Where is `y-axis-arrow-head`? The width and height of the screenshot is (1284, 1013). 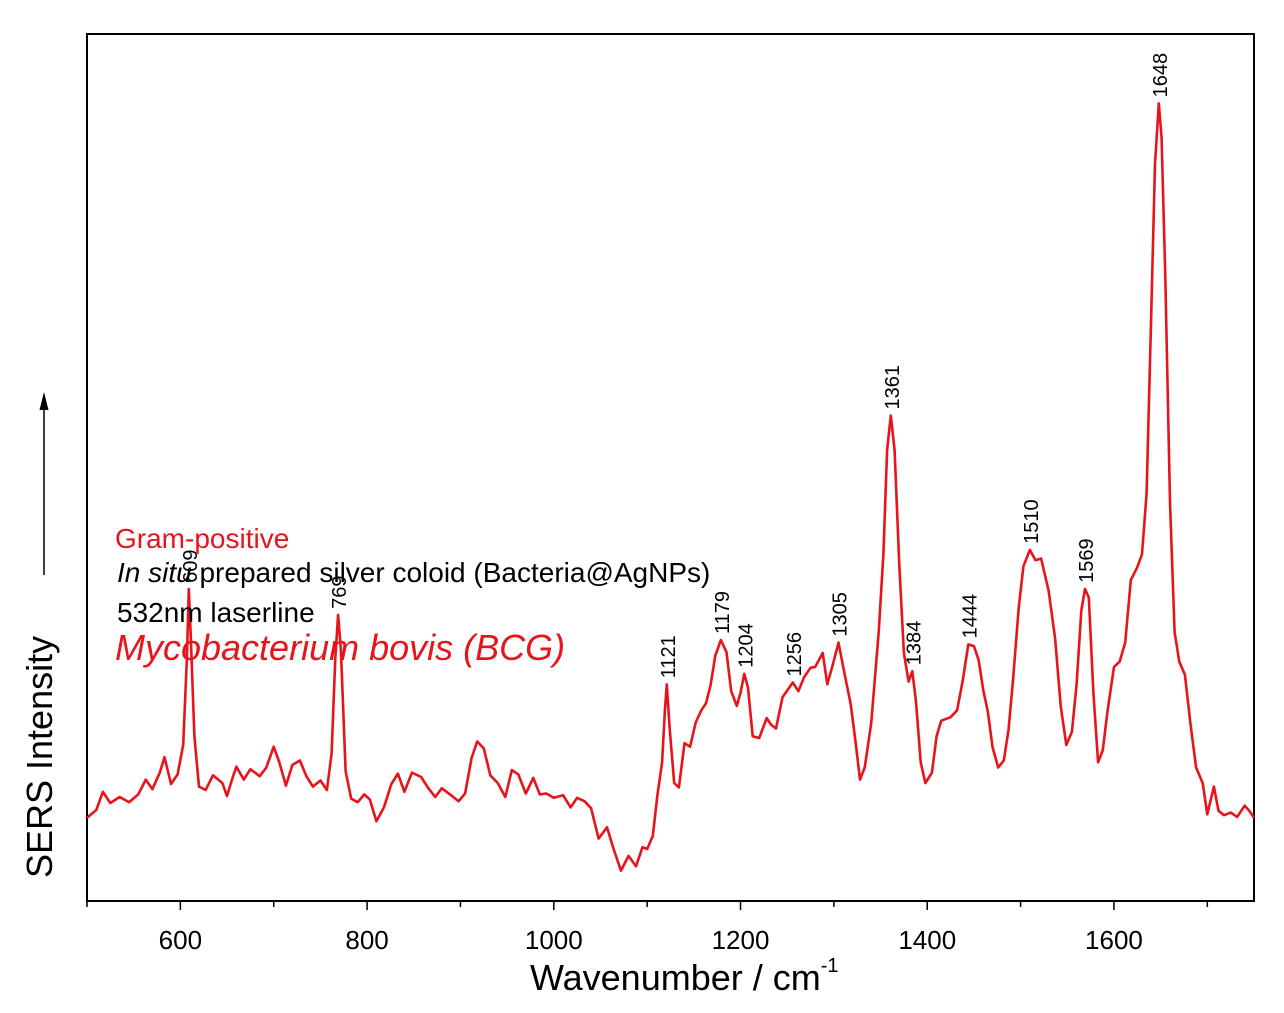 y-axis-arrow-head is located at coordinates (44, 401).